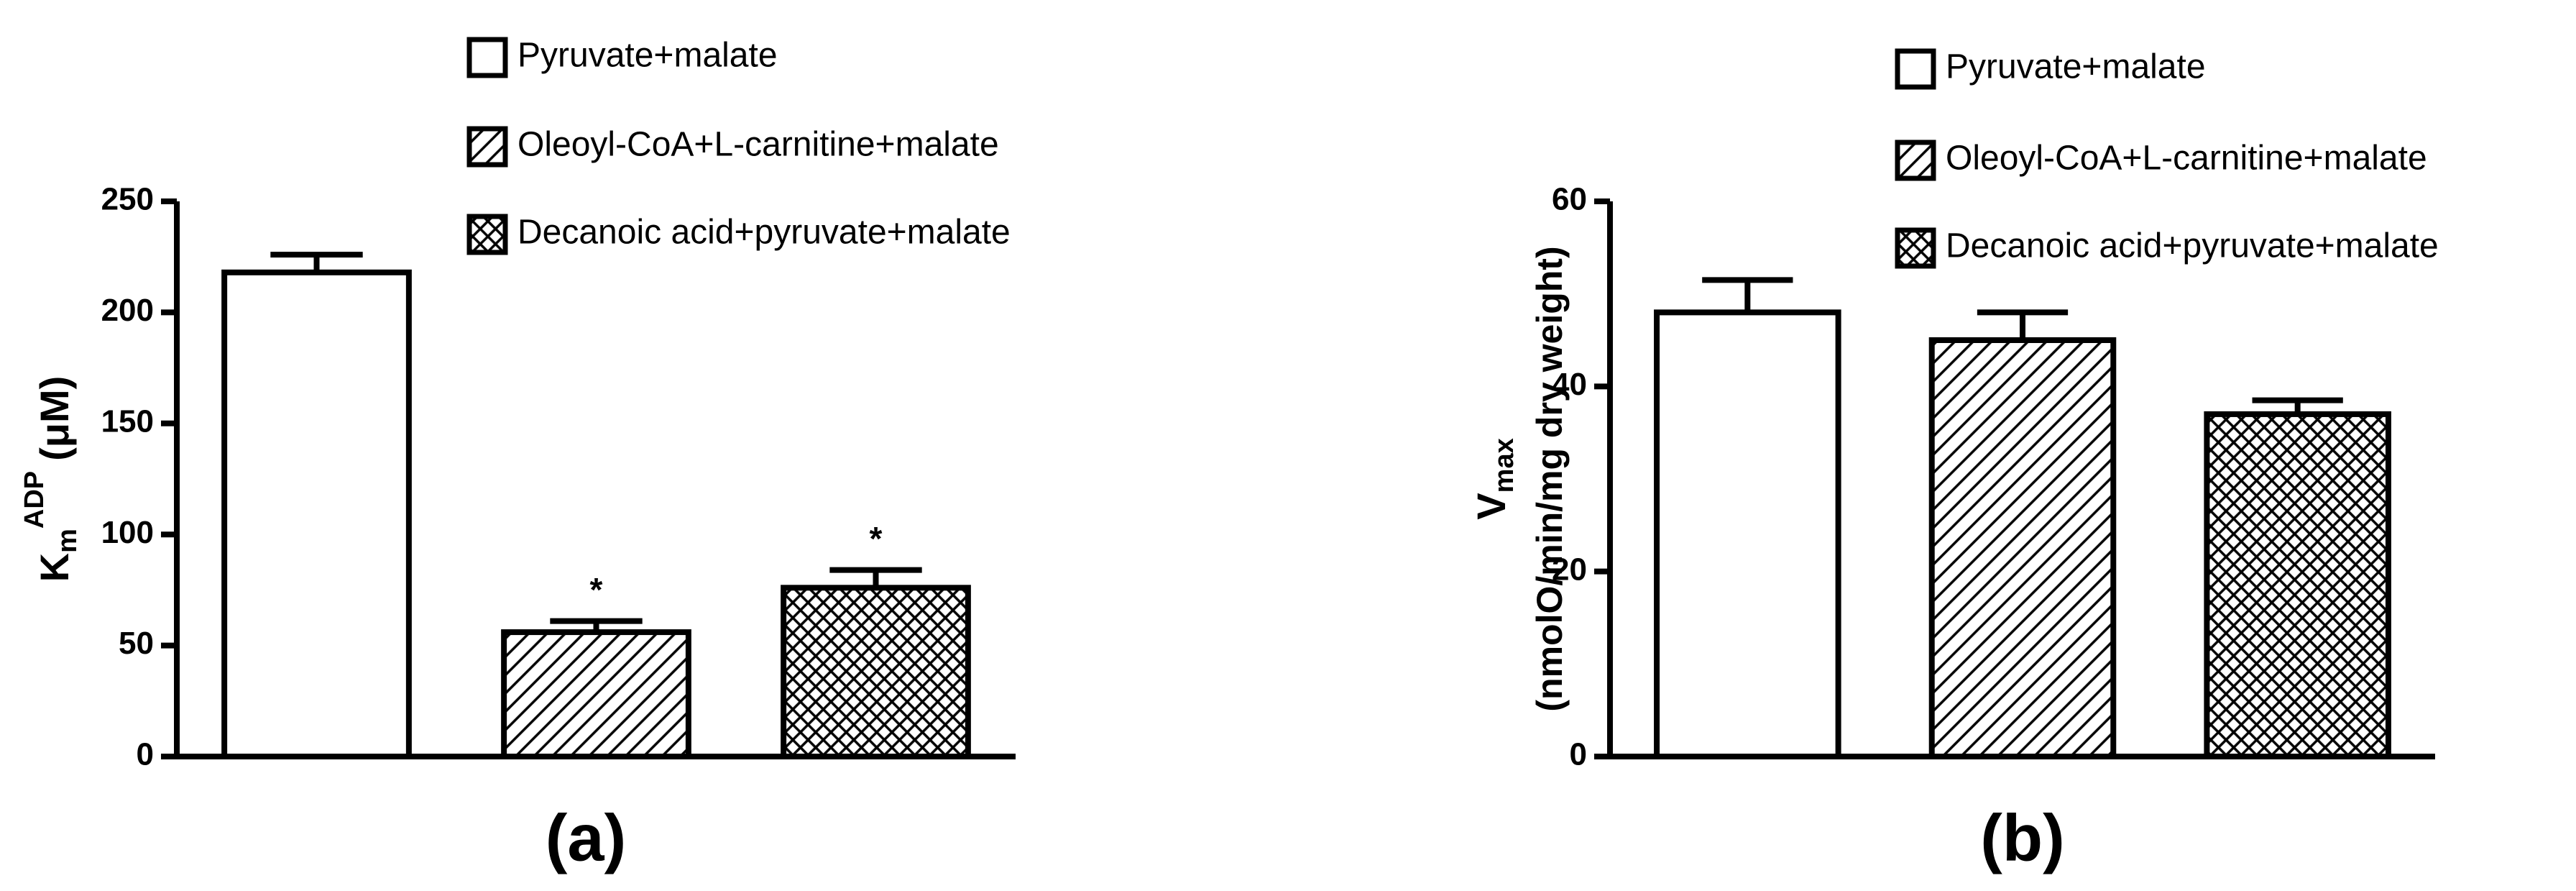  What do you see at coordinates (127, 310) in the screenshot?
I see `y-tick-label: 200` at bounding box center [127, 310].